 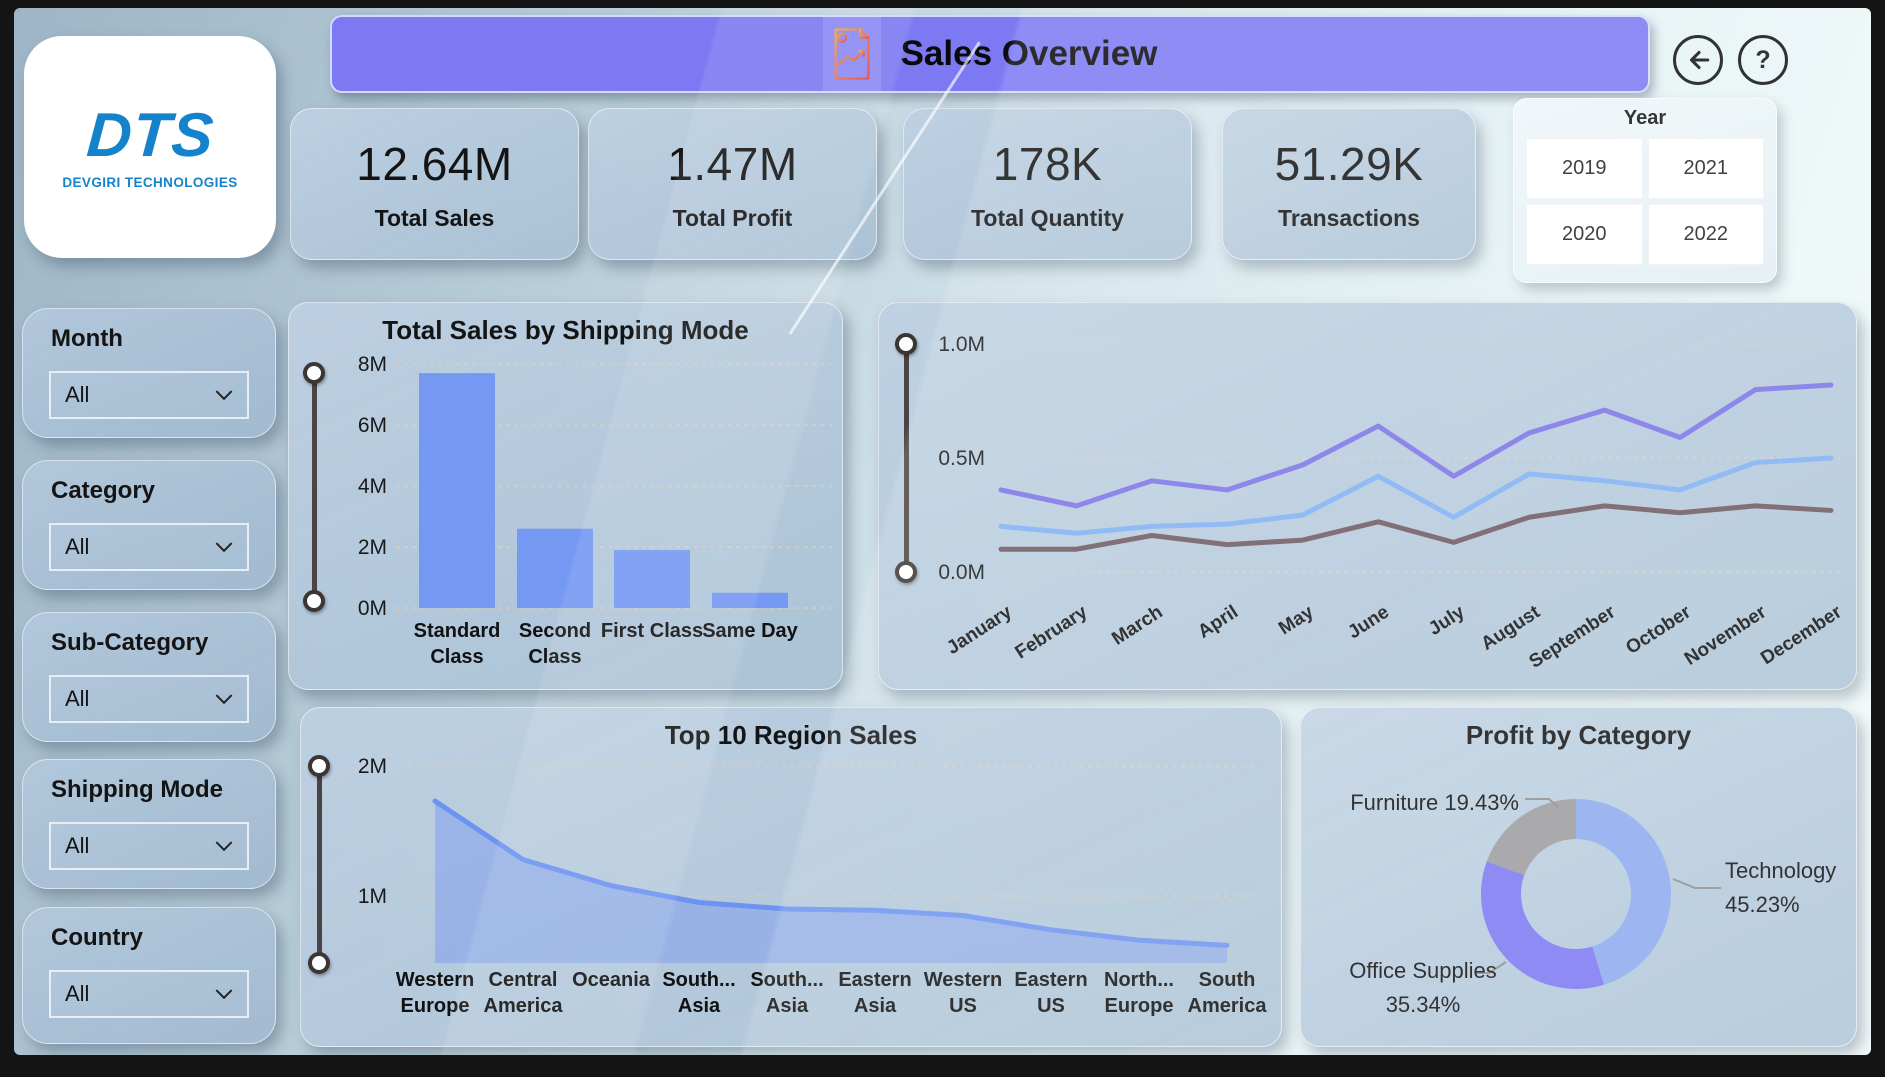 What do you see at coordinates (732, 217) in the screenshot?
I see `kpi-label: Total Profit` at bounding box center [732, 217].